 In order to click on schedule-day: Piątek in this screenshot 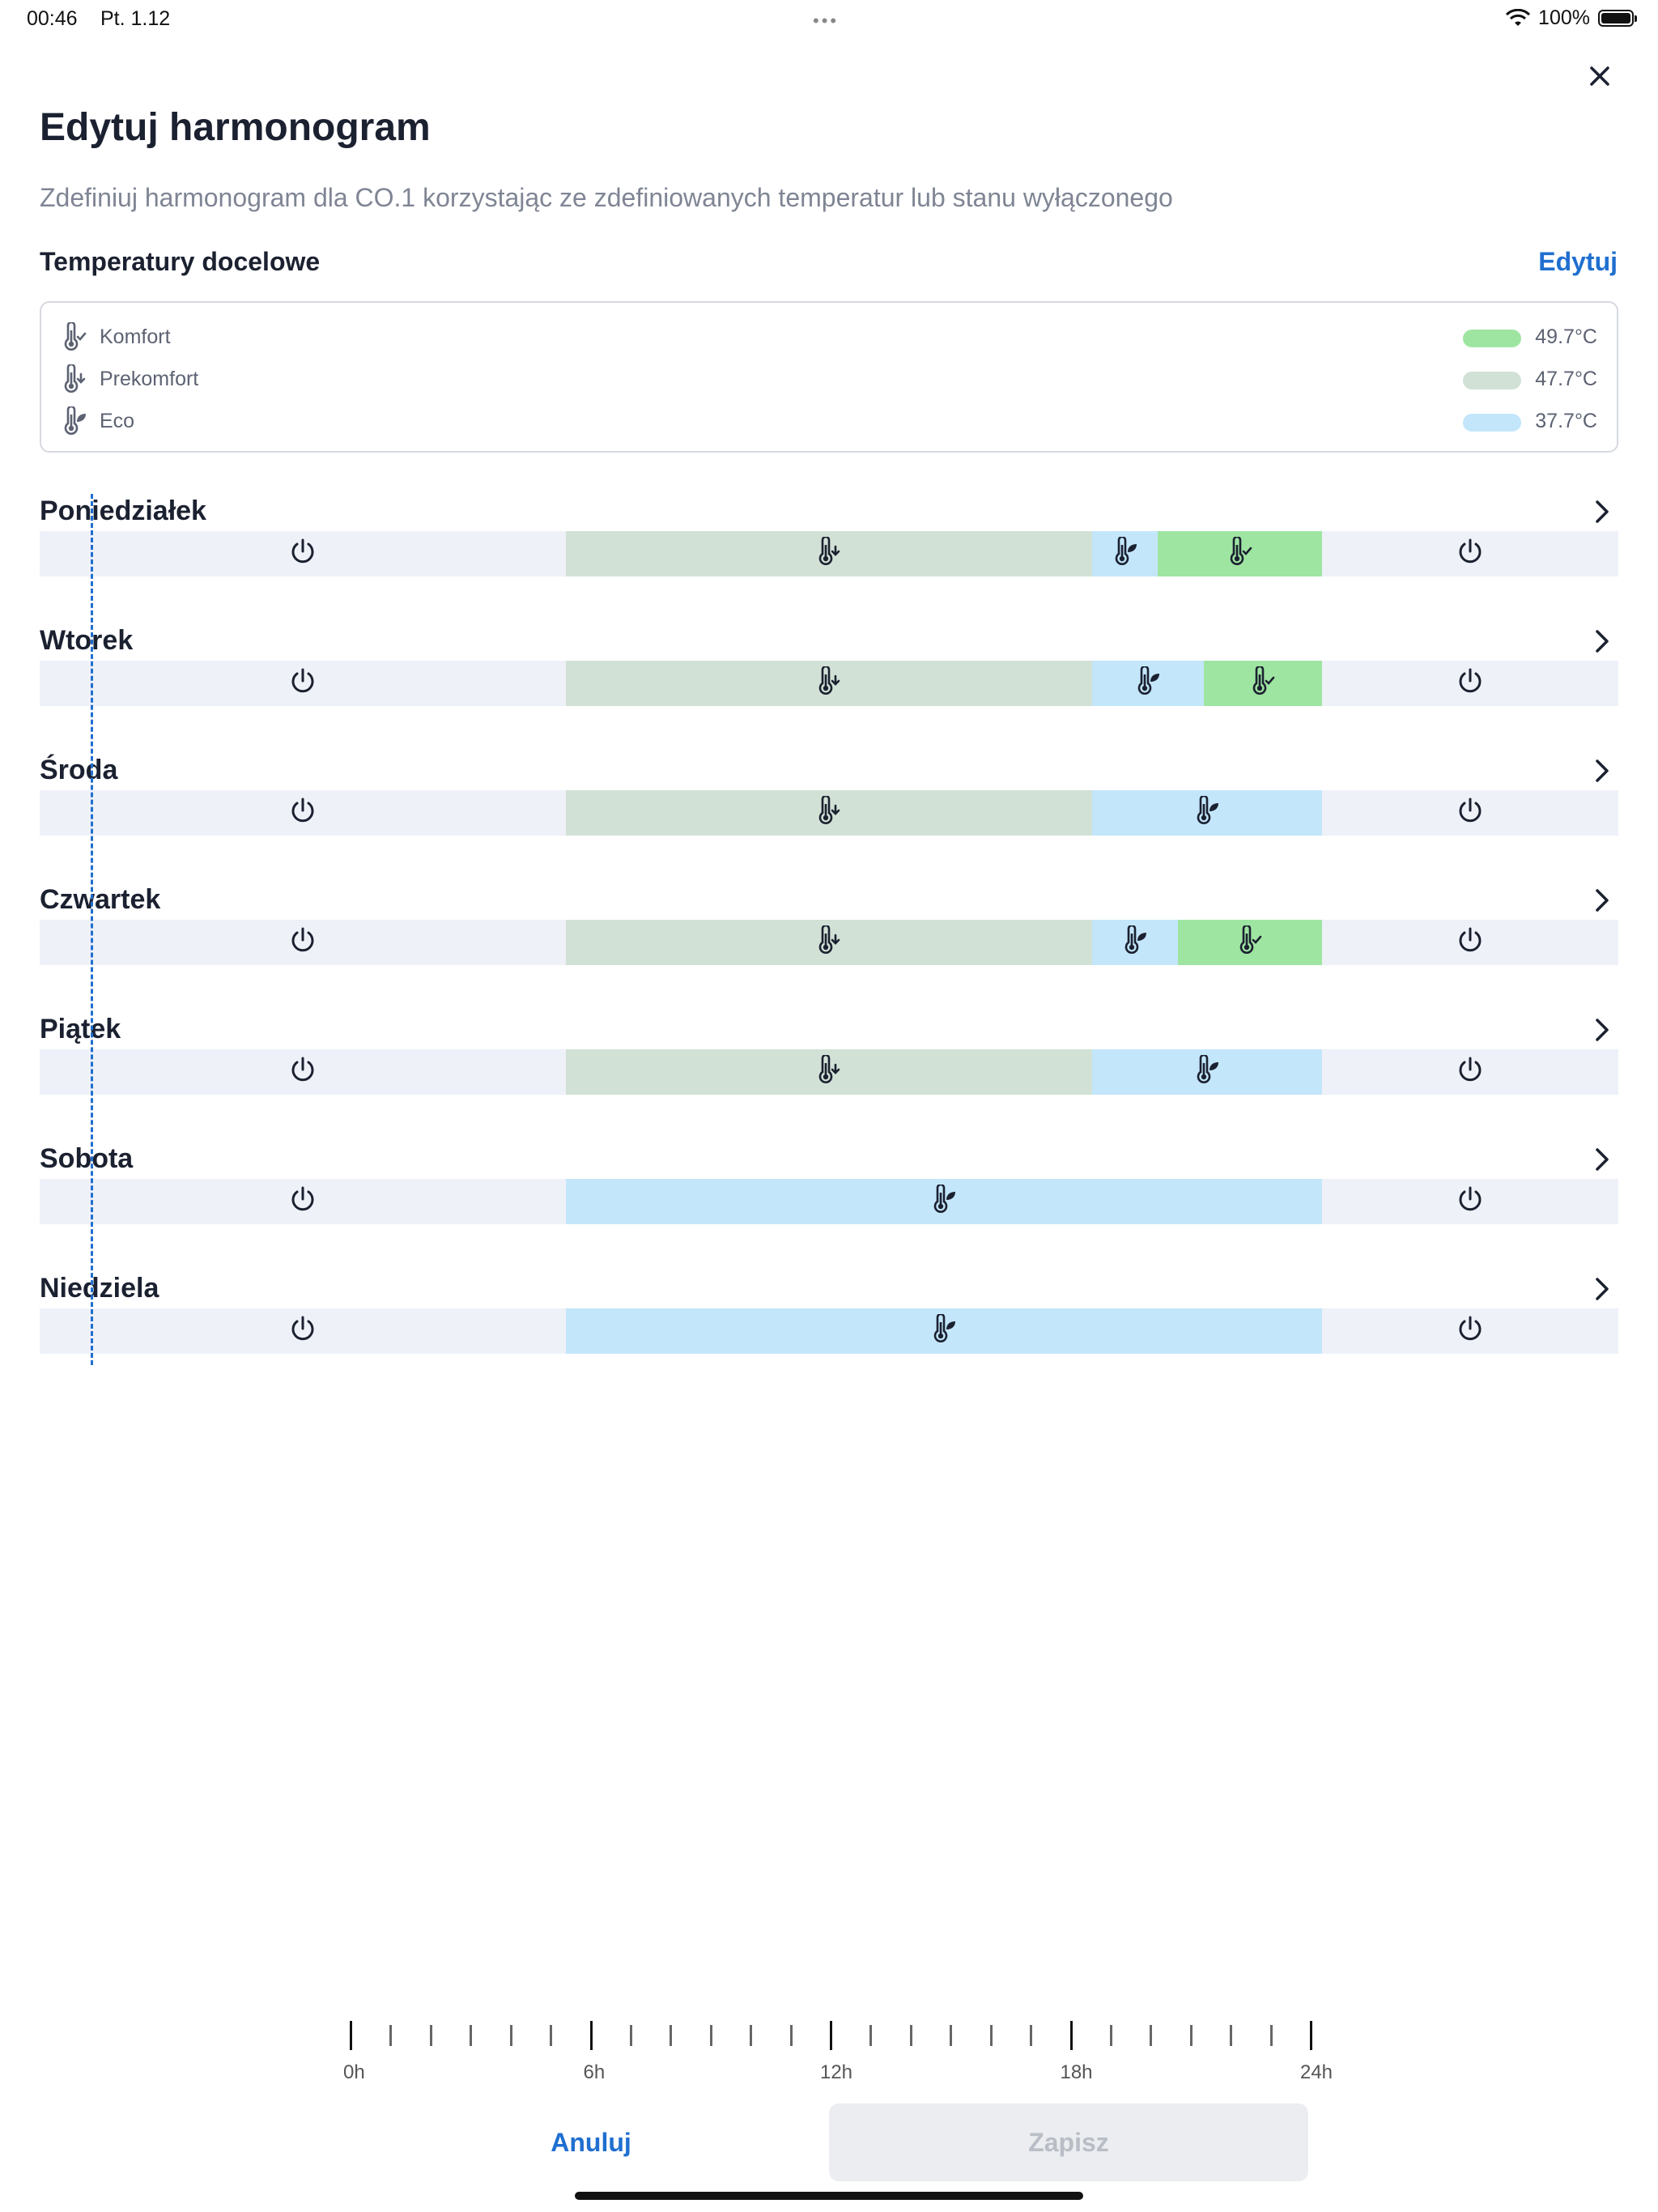, I will do `click(829, 1062)`.